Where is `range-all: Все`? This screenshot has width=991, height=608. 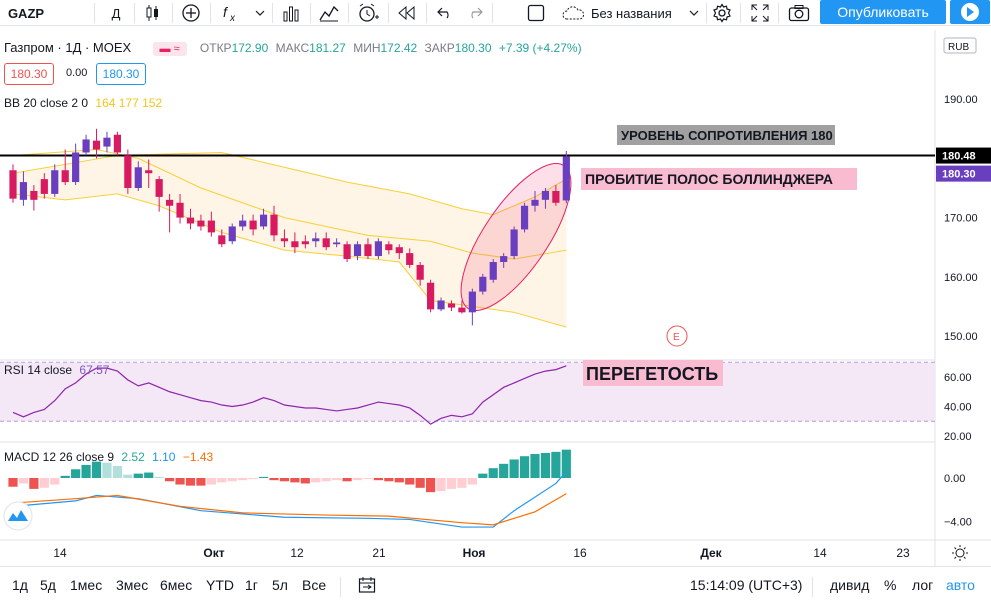
range-all: Все is located at coordinates (314, 585).